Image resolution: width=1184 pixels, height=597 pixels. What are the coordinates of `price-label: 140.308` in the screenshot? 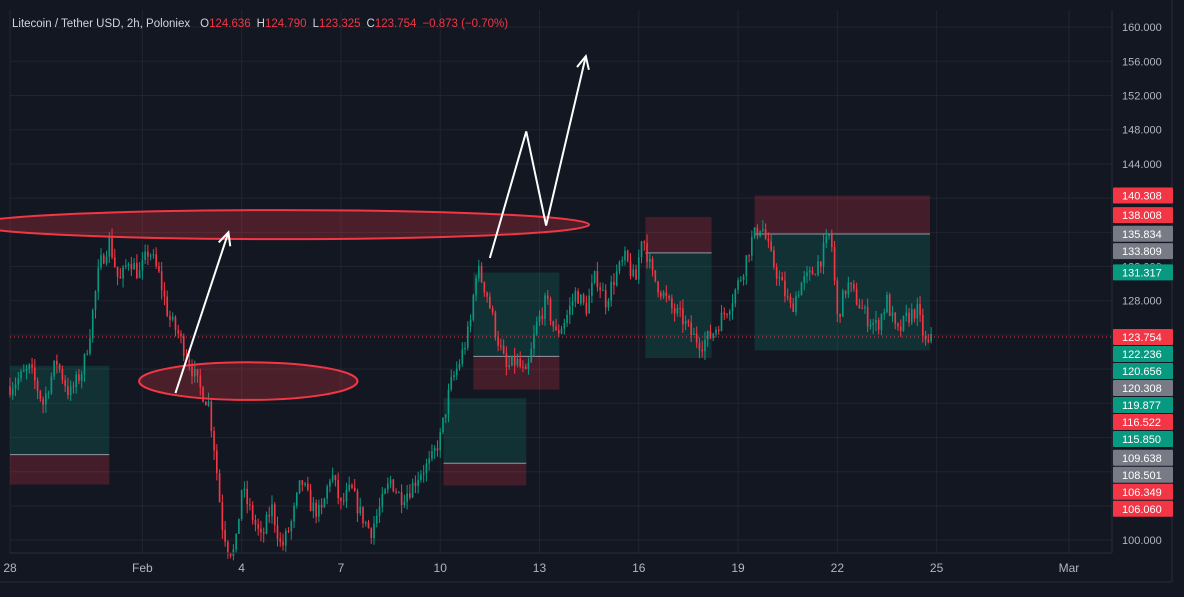 It's located at (1142, 196).